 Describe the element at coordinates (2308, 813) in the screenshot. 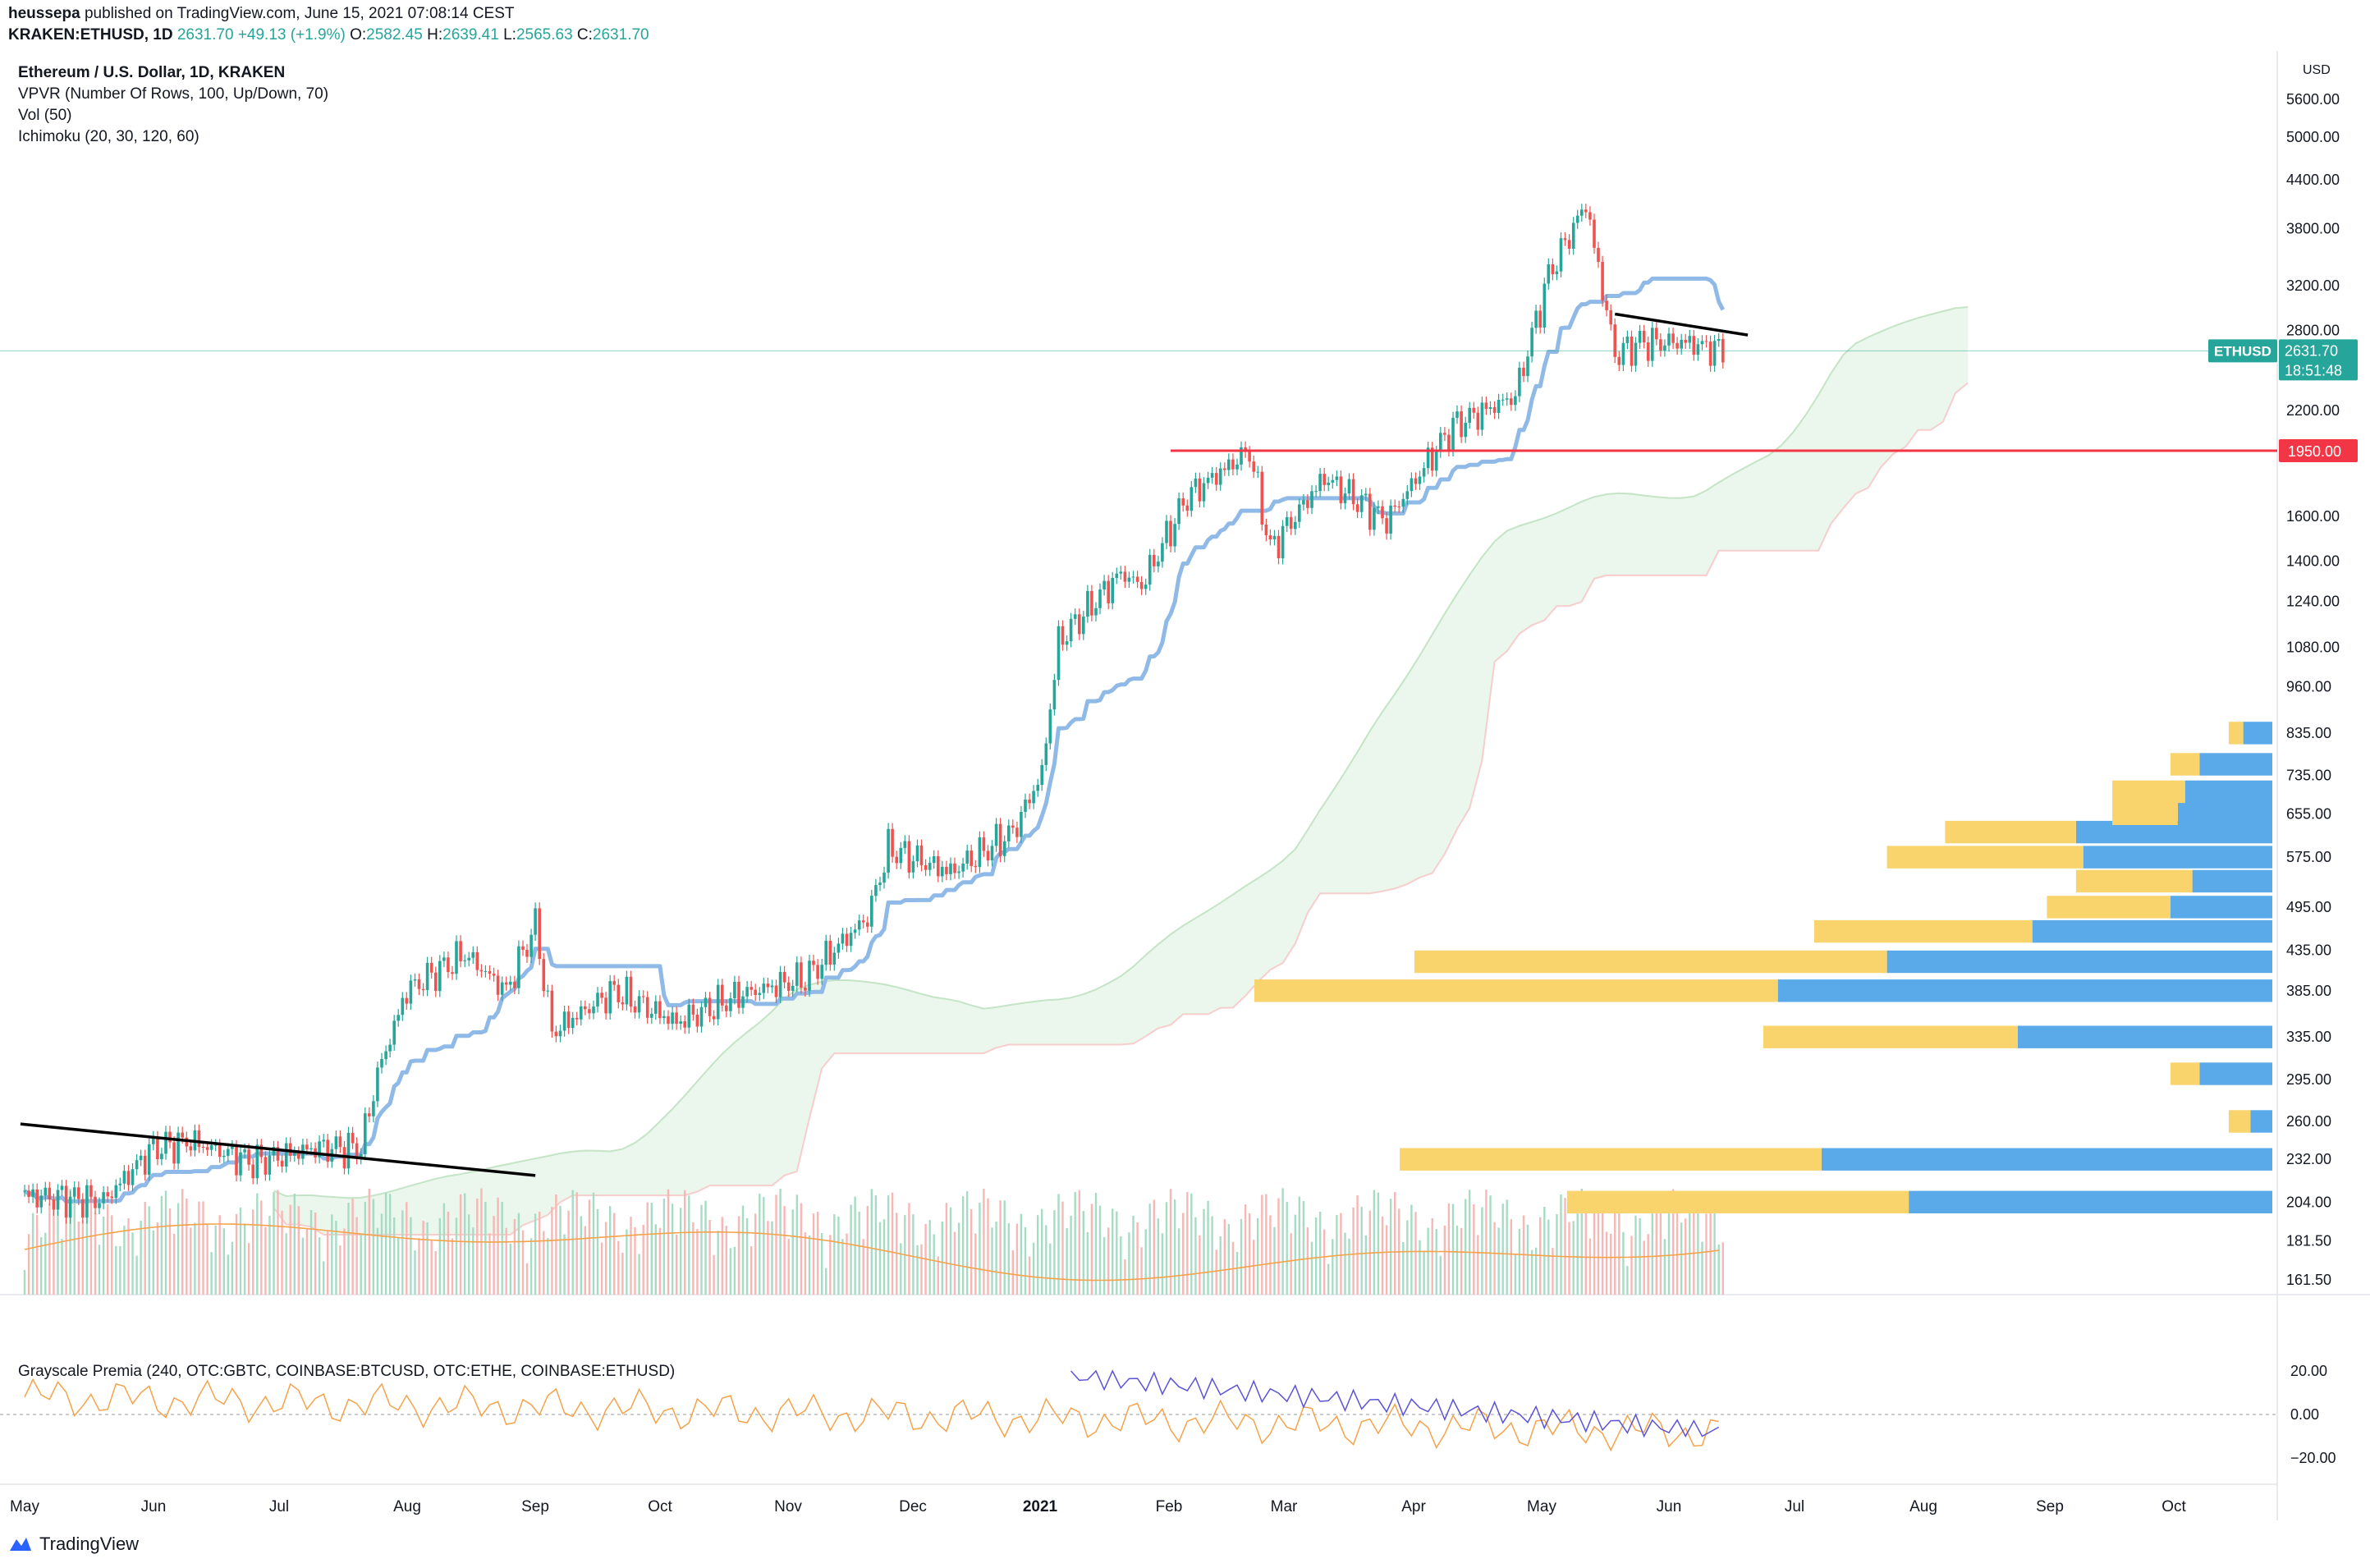

I see `price-axis-tick: 655.00` at that location.